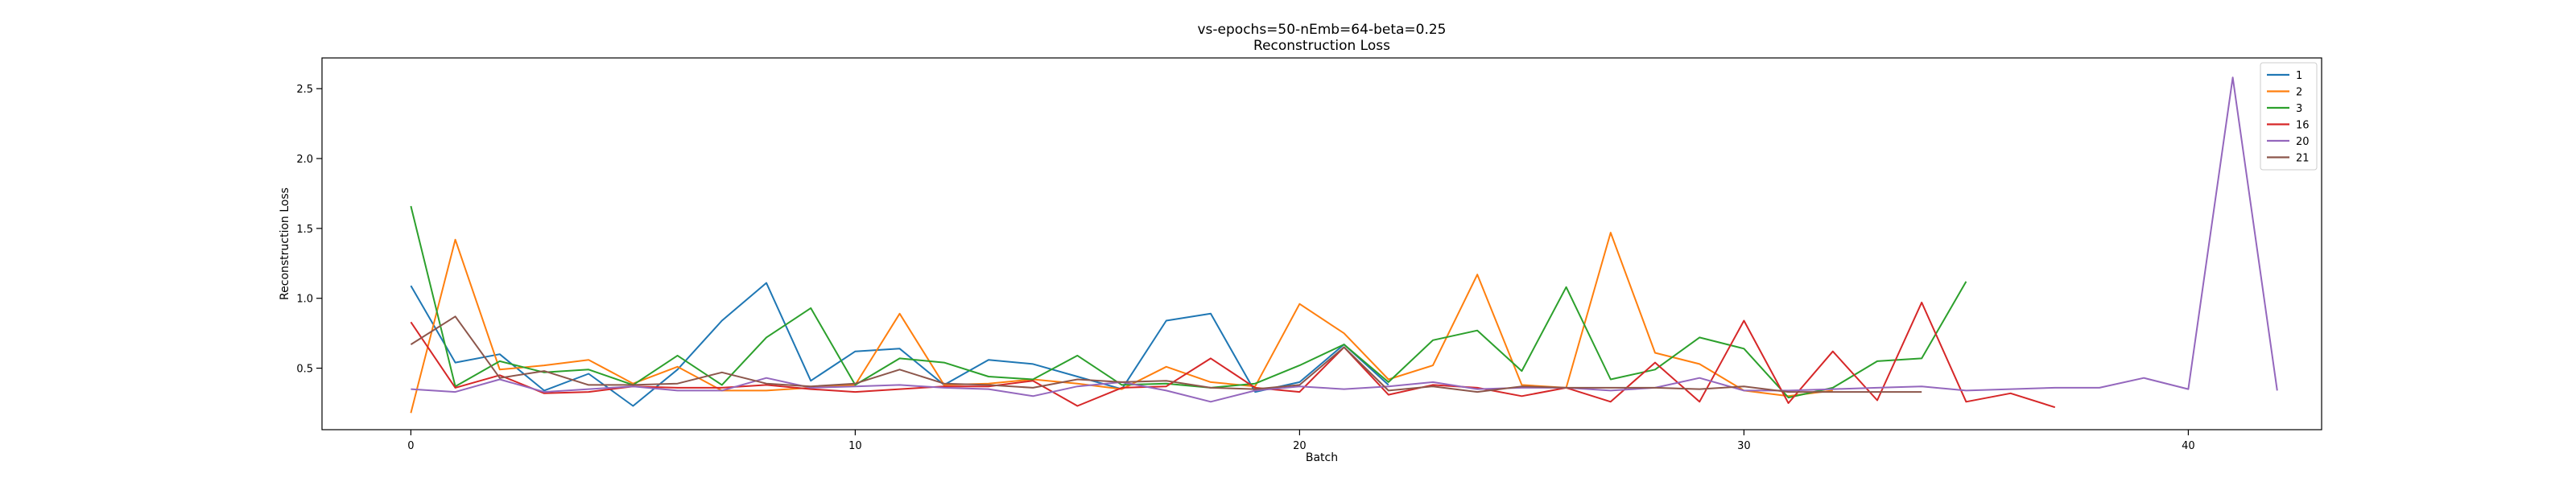 The height and width of the screenshot is (486, 2576). What do you see at coordinates (2299, 109) in the screenshot?
I see `legend-label: 3` at bounding box center [2299, 109].